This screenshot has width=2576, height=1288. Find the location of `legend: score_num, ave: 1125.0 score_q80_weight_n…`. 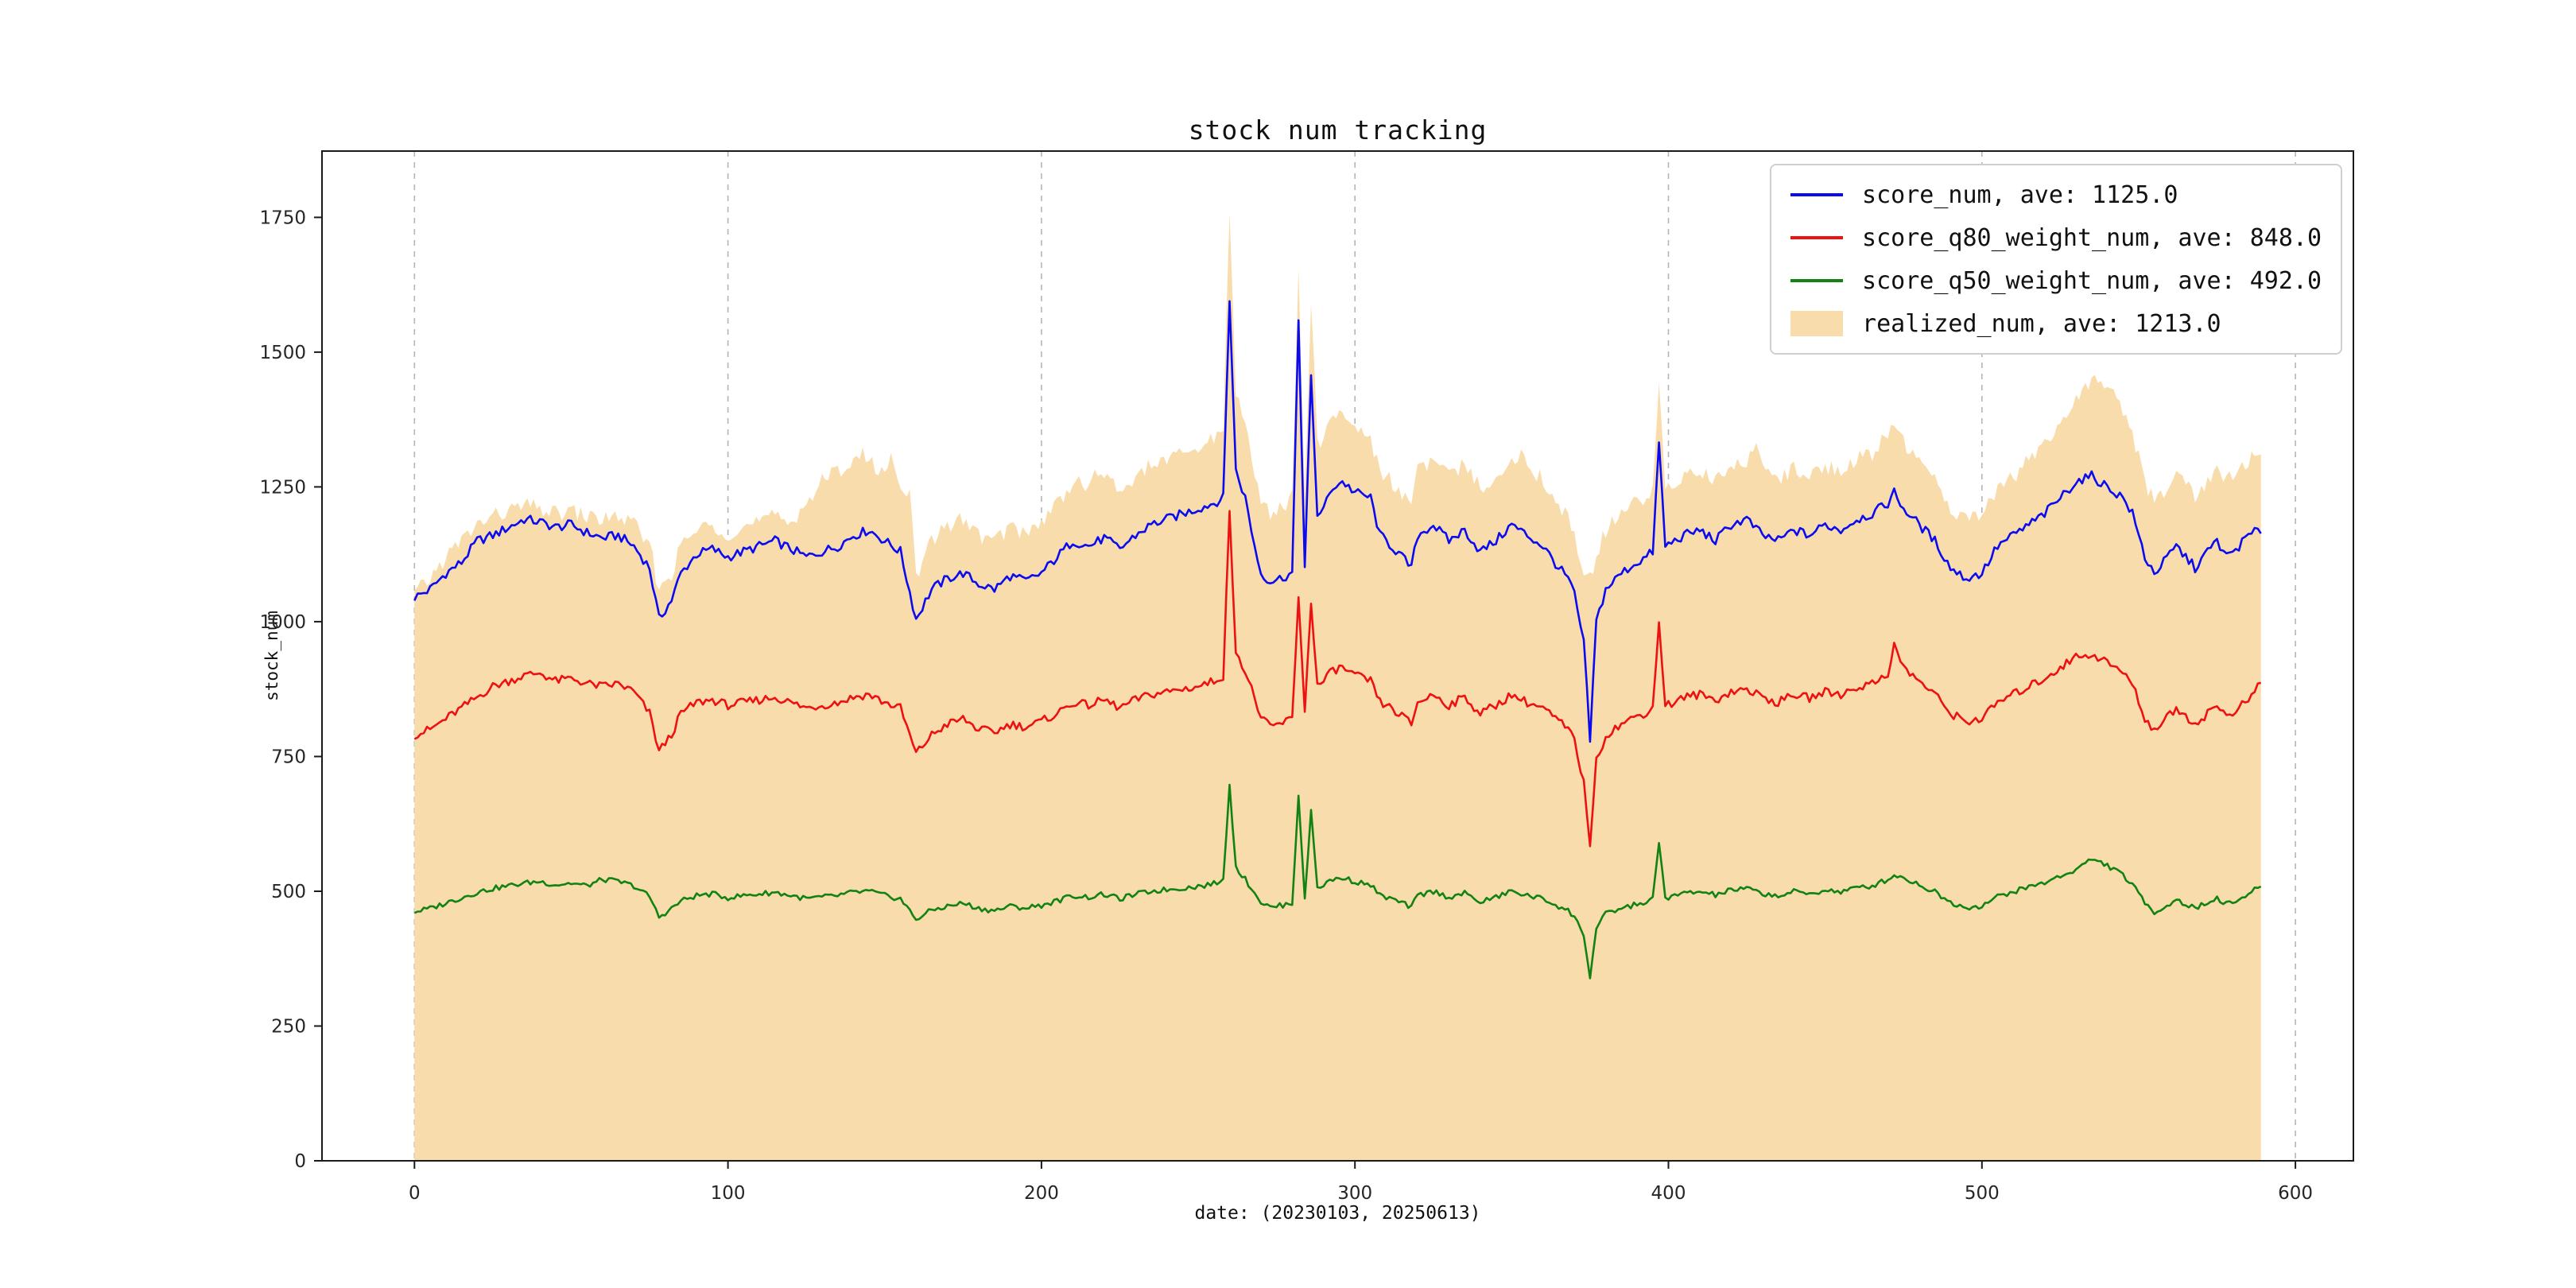

legend: score_num, ave: 1125.0 score_q80_weight_n… is located at coordinates (2056, 260).